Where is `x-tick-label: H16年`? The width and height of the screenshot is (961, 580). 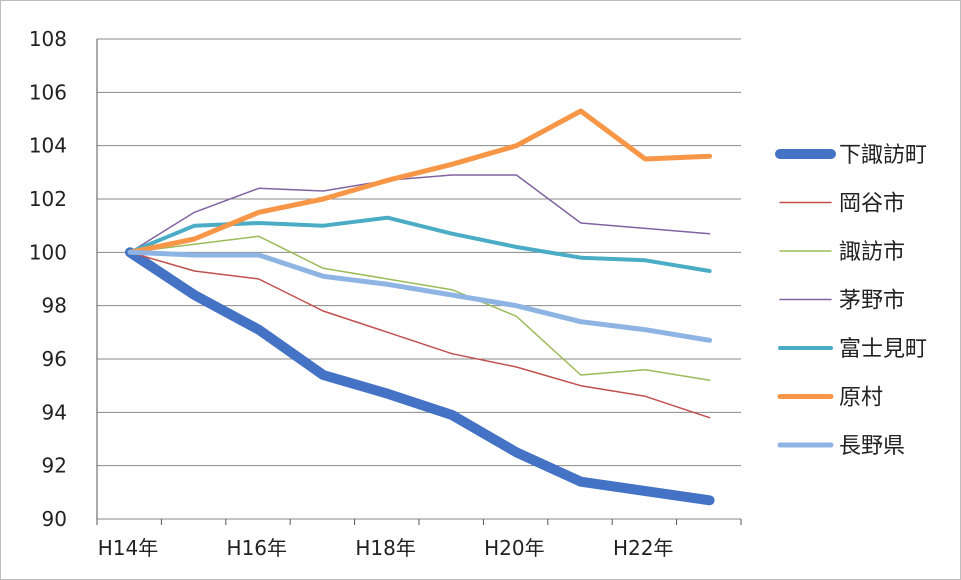
x-tick-label: H16年 is located at coordinates (257, 548).